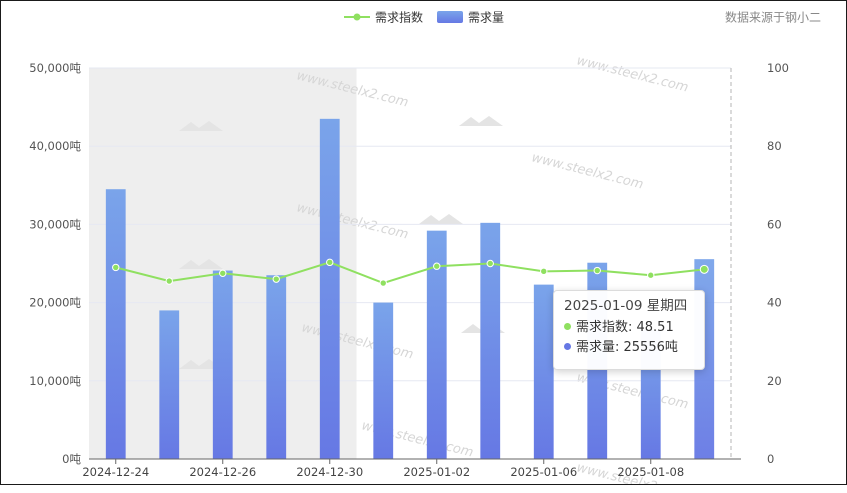 This screenshot has width=847, height=493. Describe the element at coordinates (486, 18) in the screenshot. I see `legend-bar-label: 需求量` at that location.